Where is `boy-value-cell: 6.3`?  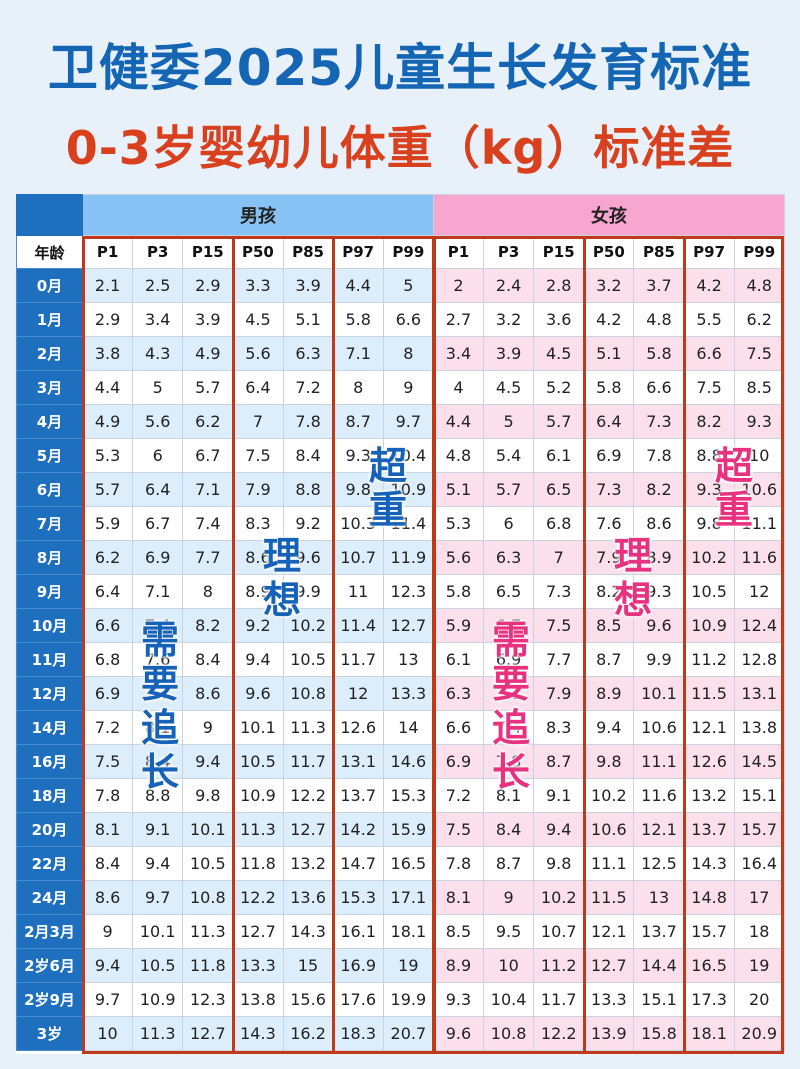
boy-value-cell: 6.3 is located at coordinates (308, 353).